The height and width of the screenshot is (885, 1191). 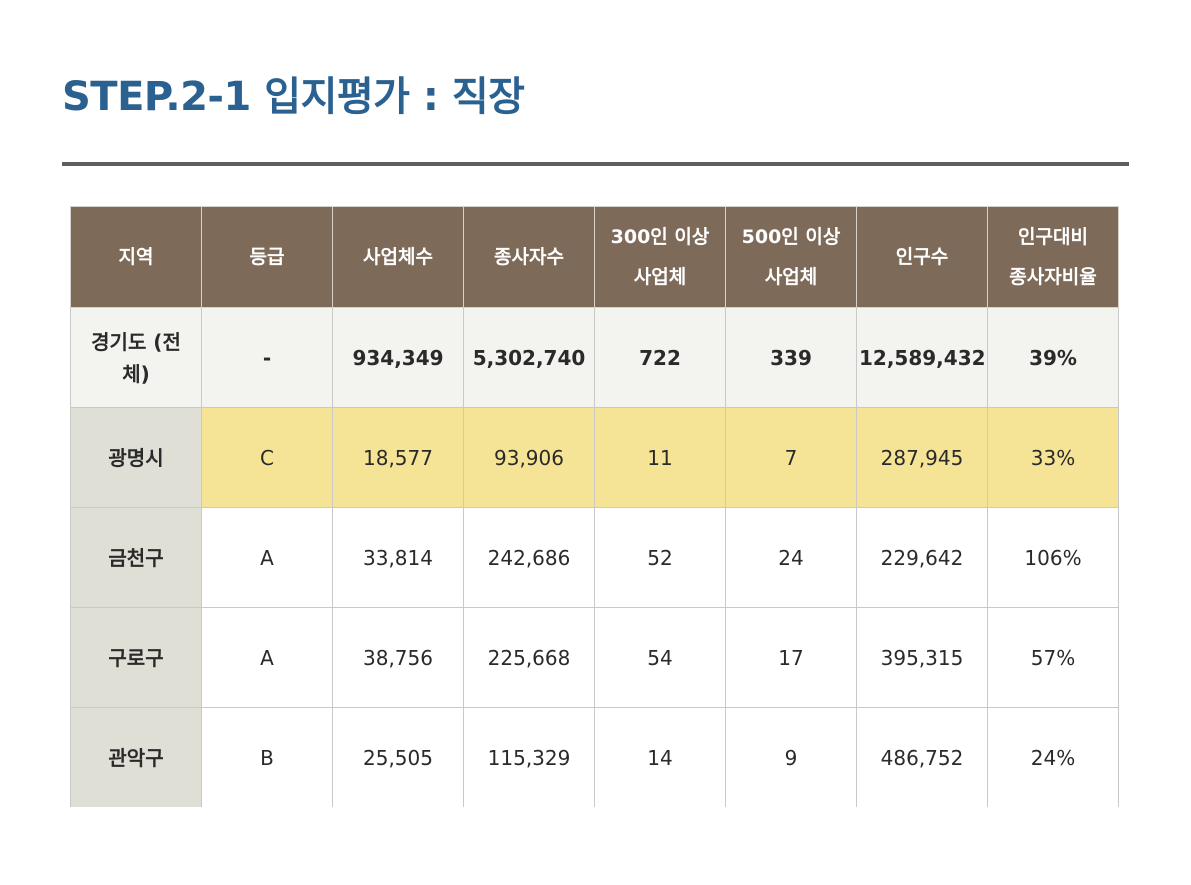 What do you see at coordinates (922, 357) in the screenshot?
I see `population-cell: 12,589,432` at bounding box center [922, 357].